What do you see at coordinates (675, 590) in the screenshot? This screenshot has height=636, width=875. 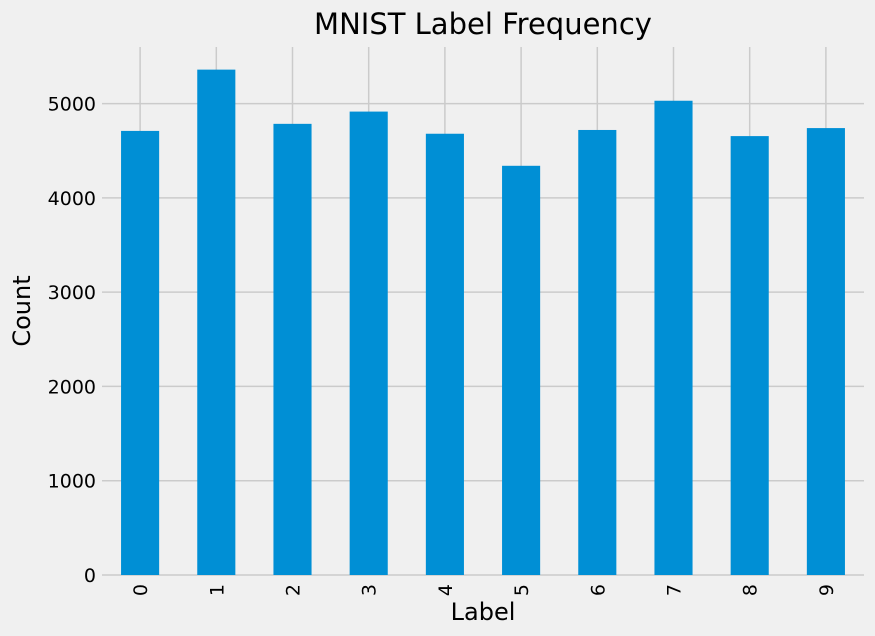 I see `x-tick-label: 7` at bounding box center [675, 590].